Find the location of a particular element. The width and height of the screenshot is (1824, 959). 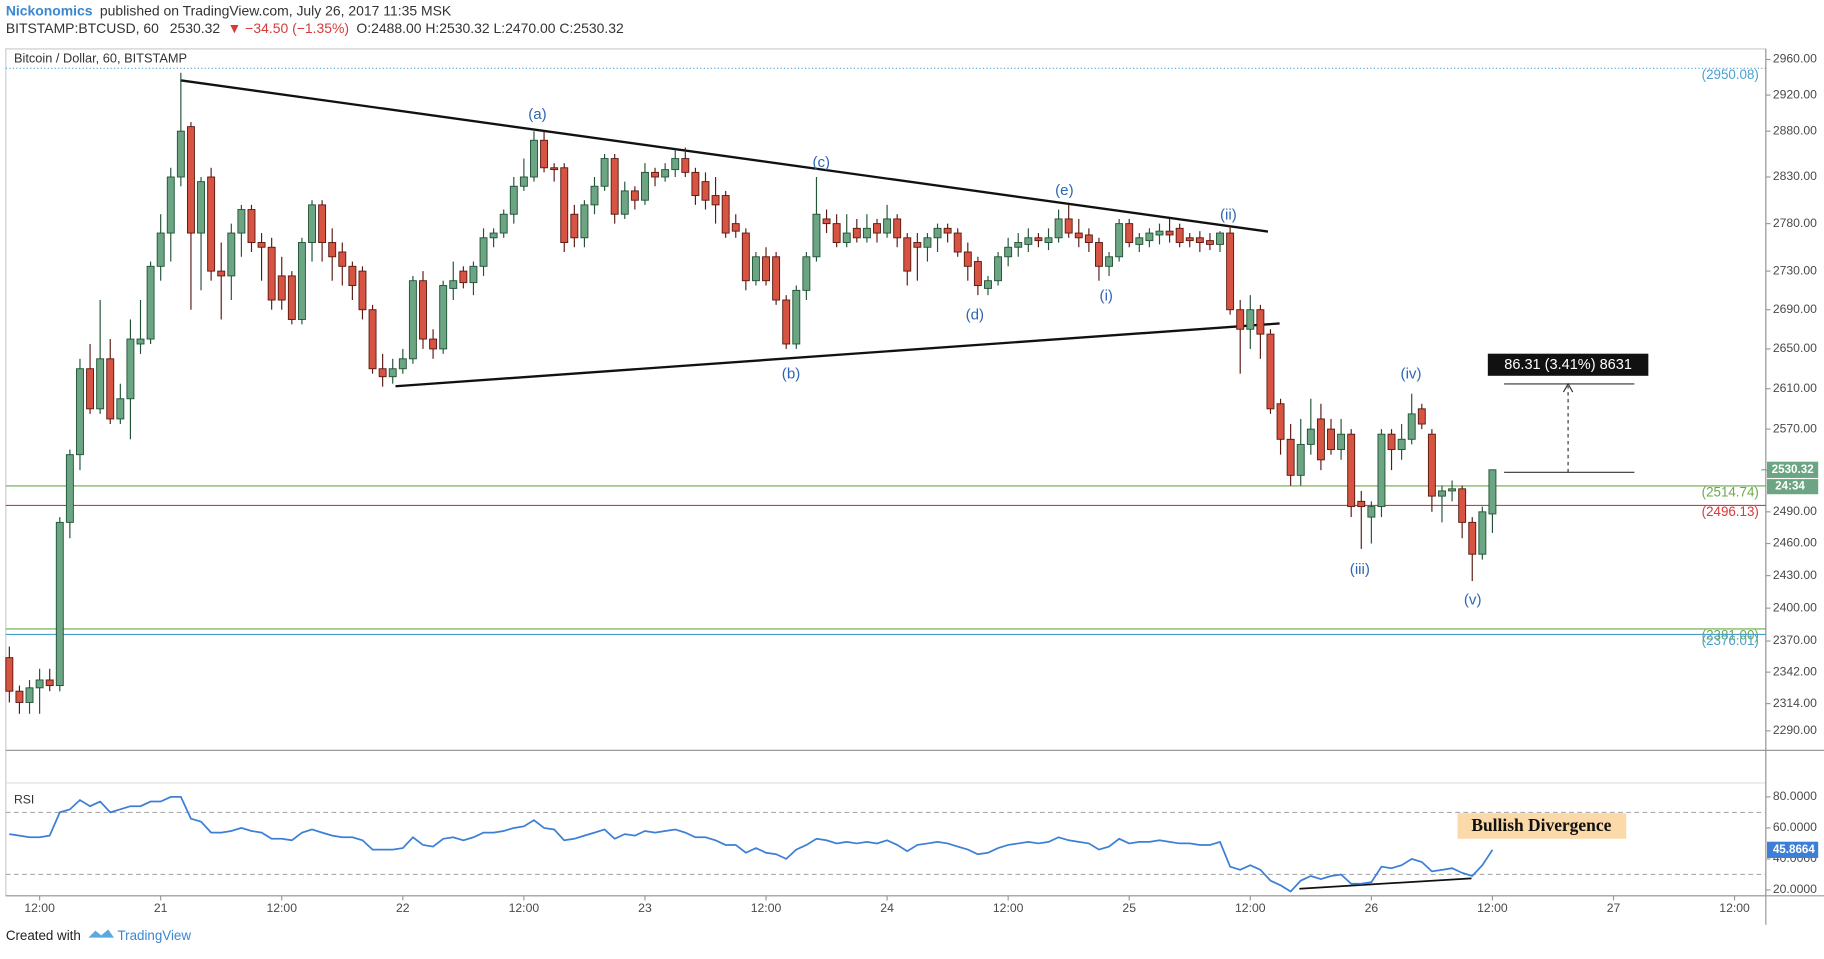

x-tick-label: 24 is located at coordinates (887, 908).